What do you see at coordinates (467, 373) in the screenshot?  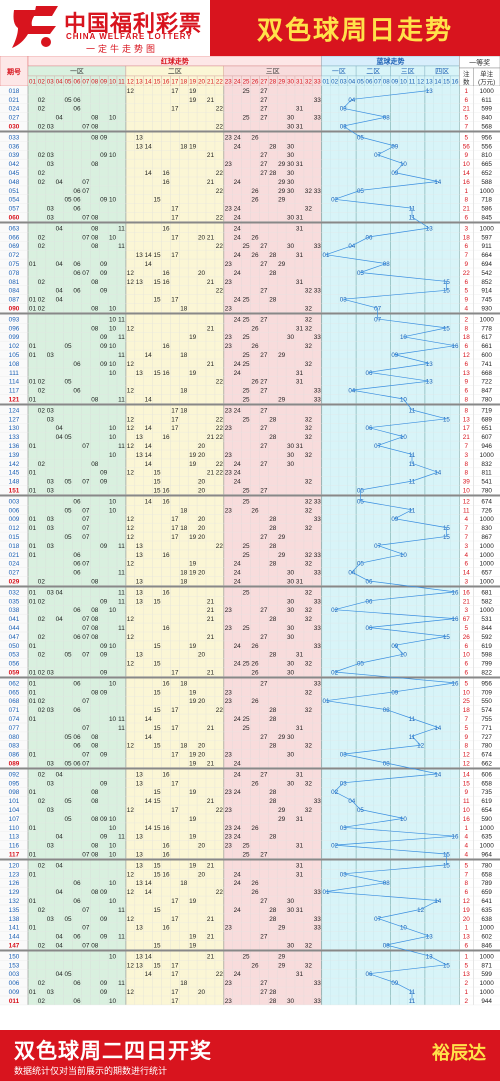 I see `prize-count-value: 13` at bounding box center [467, 373].